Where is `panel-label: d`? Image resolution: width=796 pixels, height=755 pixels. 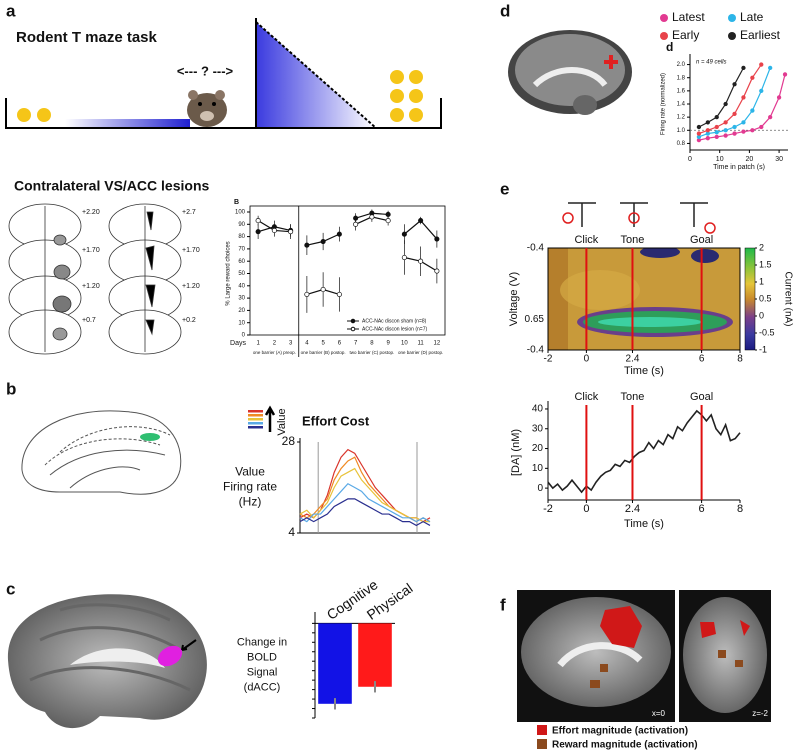
panel-label: d is located at coordinates (505, 10).